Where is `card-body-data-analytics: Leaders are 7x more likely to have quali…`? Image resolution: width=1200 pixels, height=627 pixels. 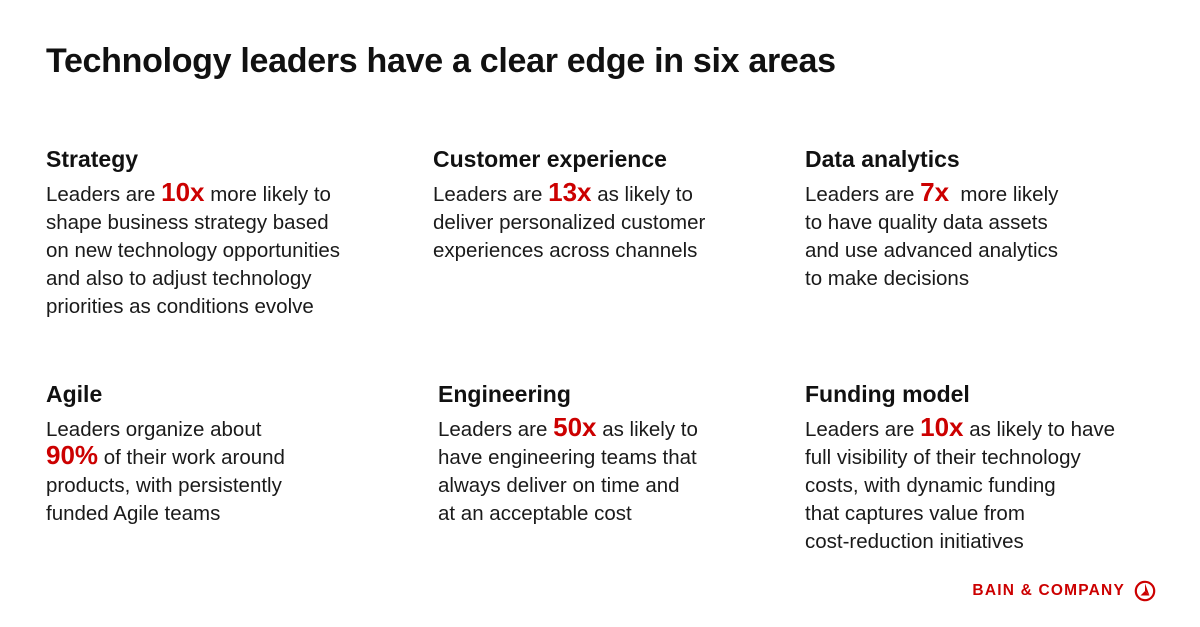
card-body-data-analytics: Leaders are 7x more likely to have quali… is located at coordinates (977, 236).